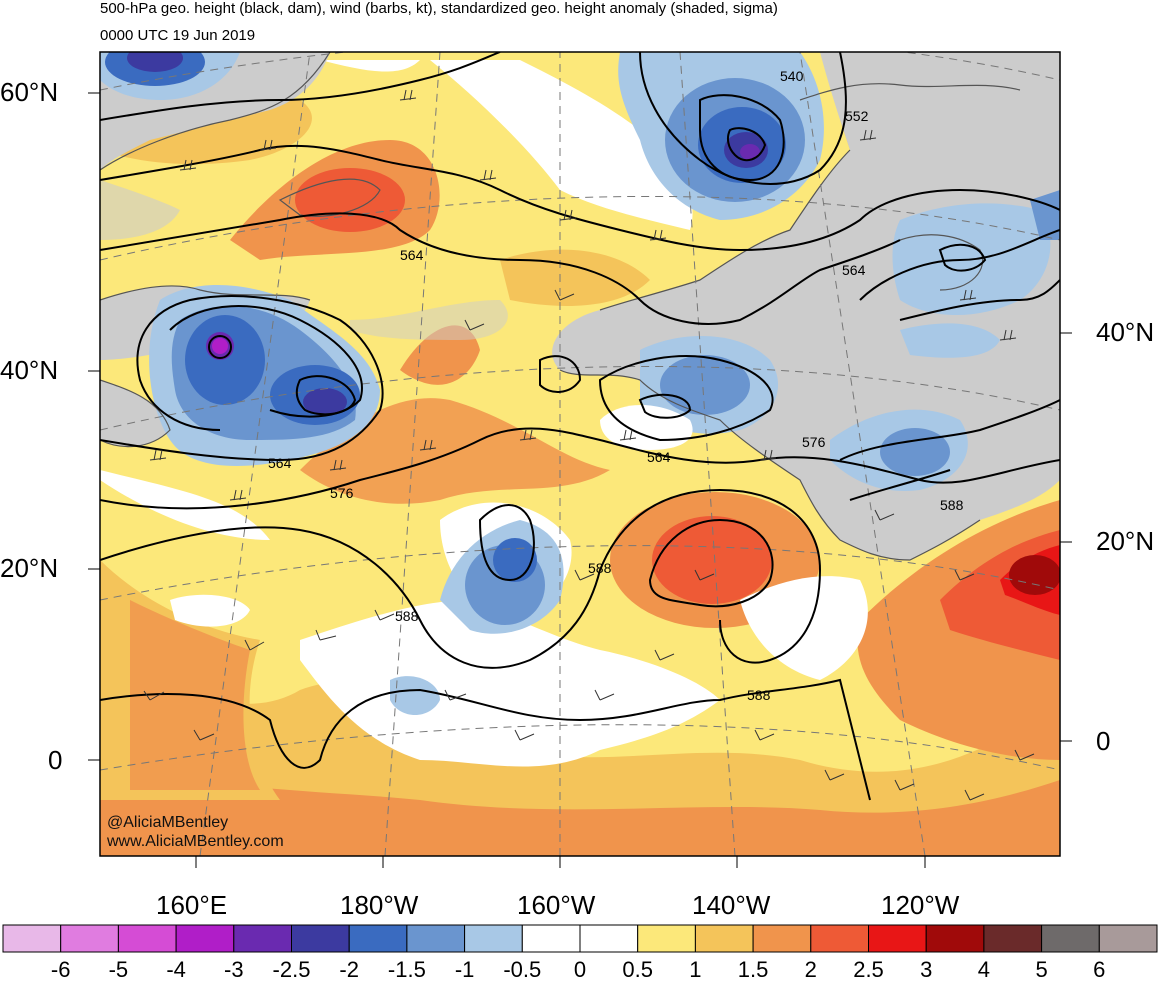 Image resolution: width=1160 pixels, height=983 pixels. Describe the element at coordinates (522, 969) in the screenshot. I see `colorbar-label: -0.5` at that location.